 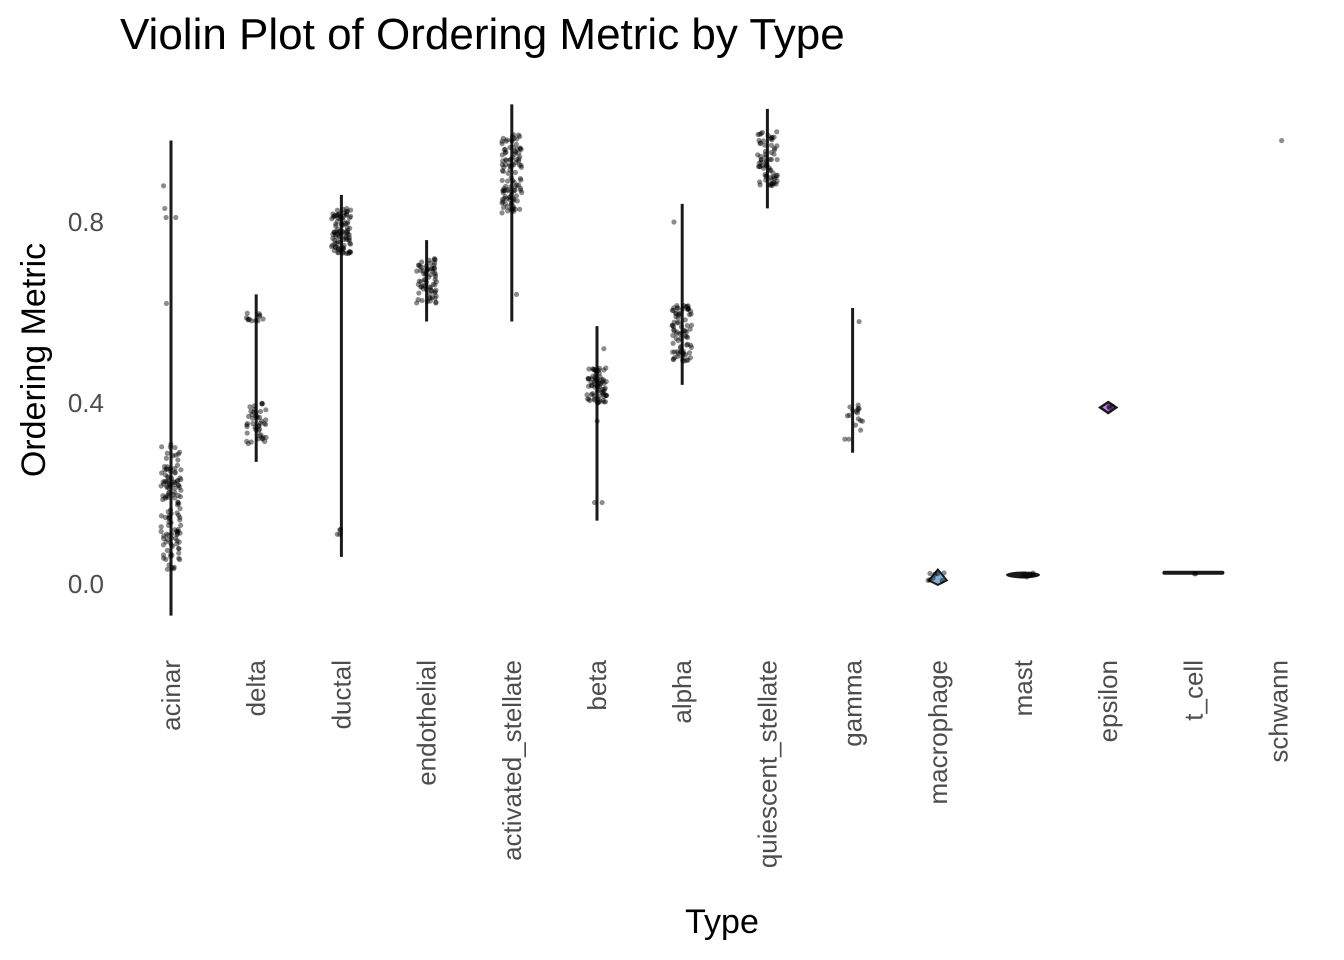 What do you see at coordinates (341, 694) in the screenshot?
I see `x-tick-label-ductal: ductal` at bounding box center [341, 694].